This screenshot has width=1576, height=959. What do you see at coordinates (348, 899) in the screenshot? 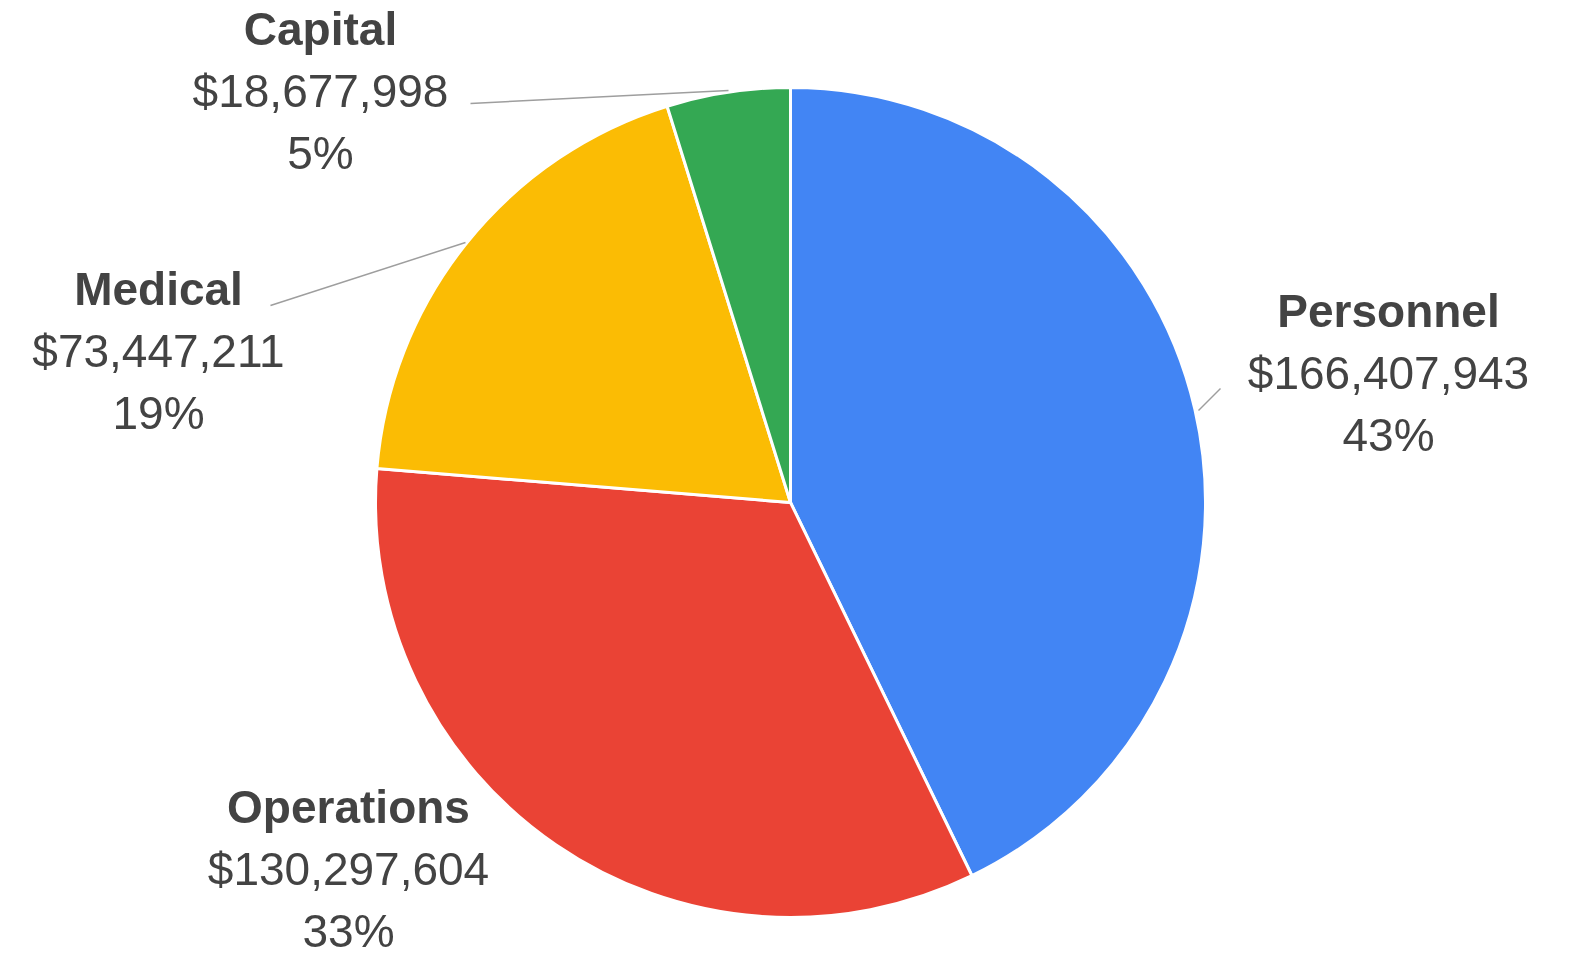
I see `data-label: $130,297,604 33%` at bounding box center [348, 899].